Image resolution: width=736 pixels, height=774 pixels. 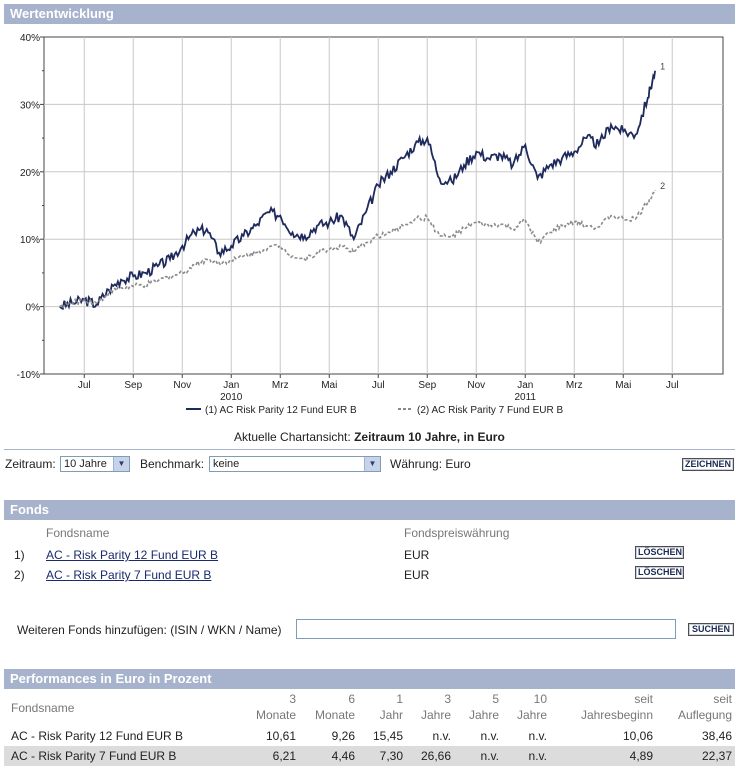 What do you see at coordinates (429, 437) in the screenshot?
I see `current-view-value: Zeitraum 10 Jahre, in Euro` at bounding box center [429, 437].